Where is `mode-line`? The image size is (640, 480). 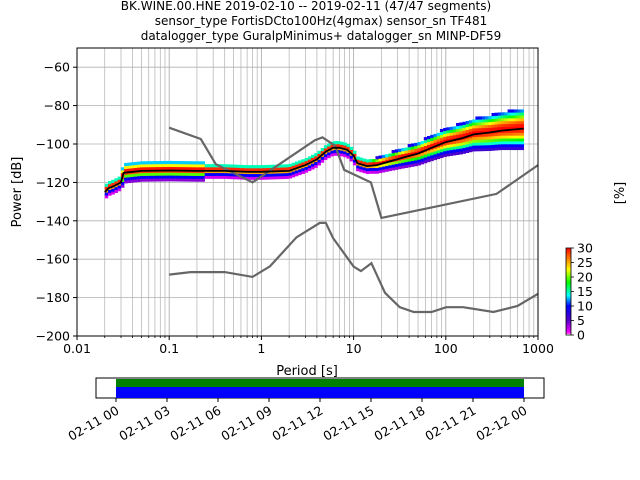 mode-line is located at coordinates (314, 160).